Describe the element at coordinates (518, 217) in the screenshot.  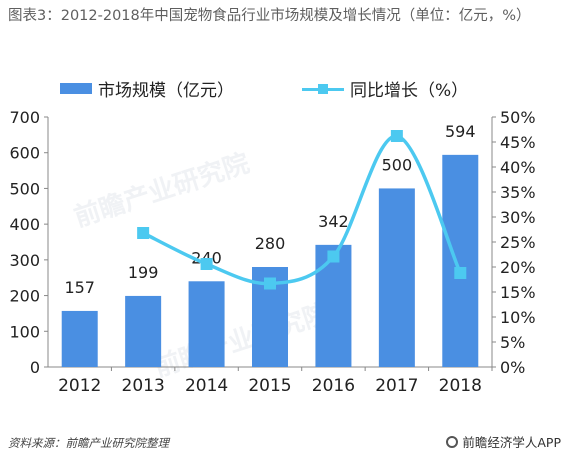
I see `y-right-tick-label: 30%` at that location.